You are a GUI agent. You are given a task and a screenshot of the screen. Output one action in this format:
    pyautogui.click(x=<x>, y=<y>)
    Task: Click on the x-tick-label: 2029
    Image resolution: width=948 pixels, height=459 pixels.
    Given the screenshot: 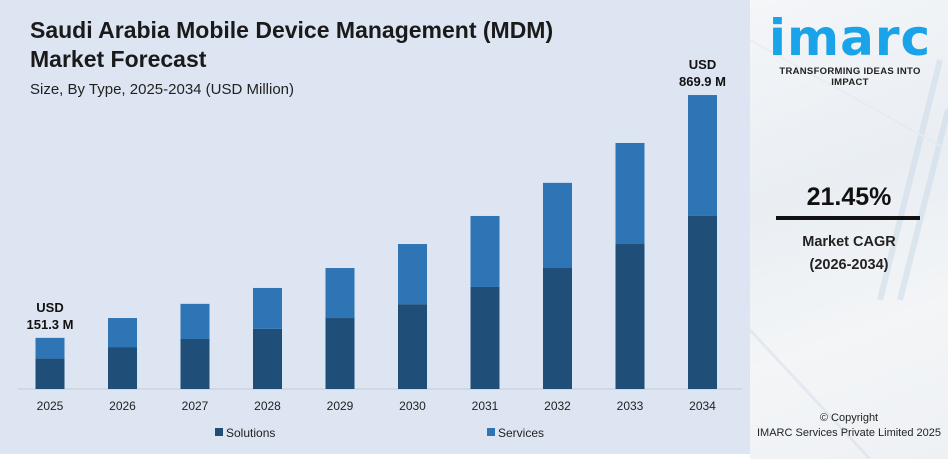 What is the action you would take?
    pyautogui.click(x=340, y=406)
    